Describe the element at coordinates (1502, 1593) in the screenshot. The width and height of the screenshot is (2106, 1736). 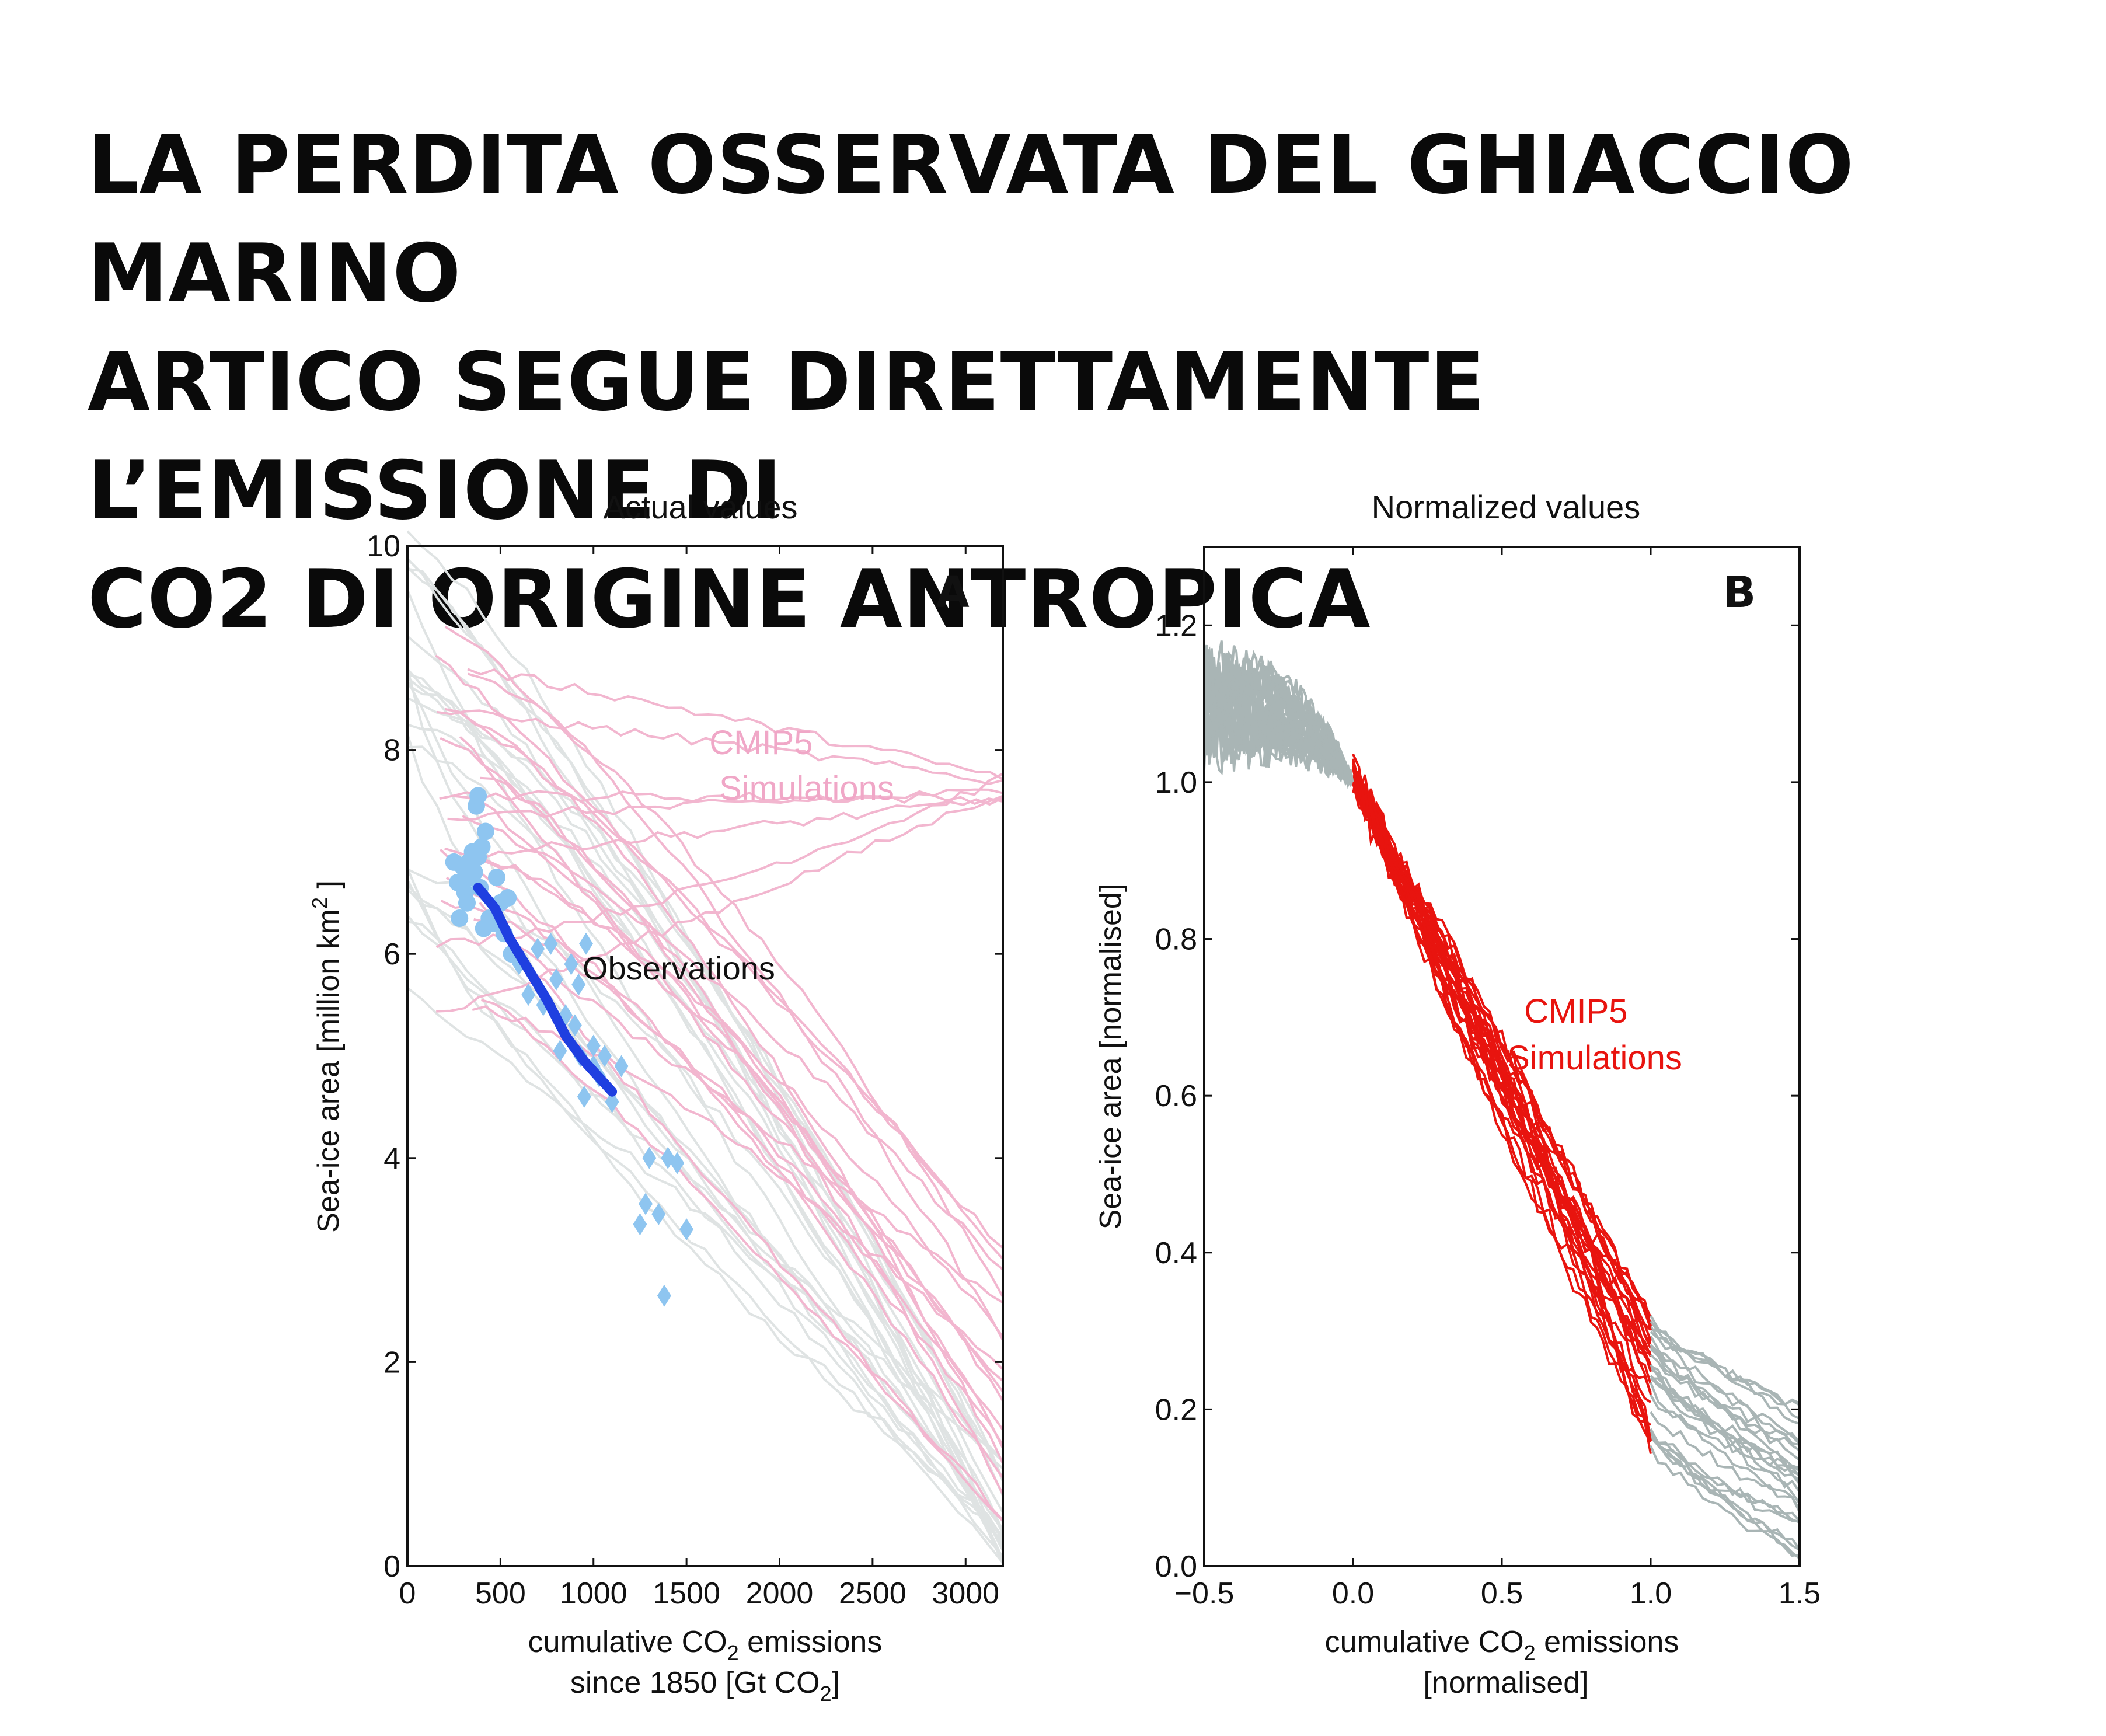
I see `x-tick-label: 0.5` at that location.